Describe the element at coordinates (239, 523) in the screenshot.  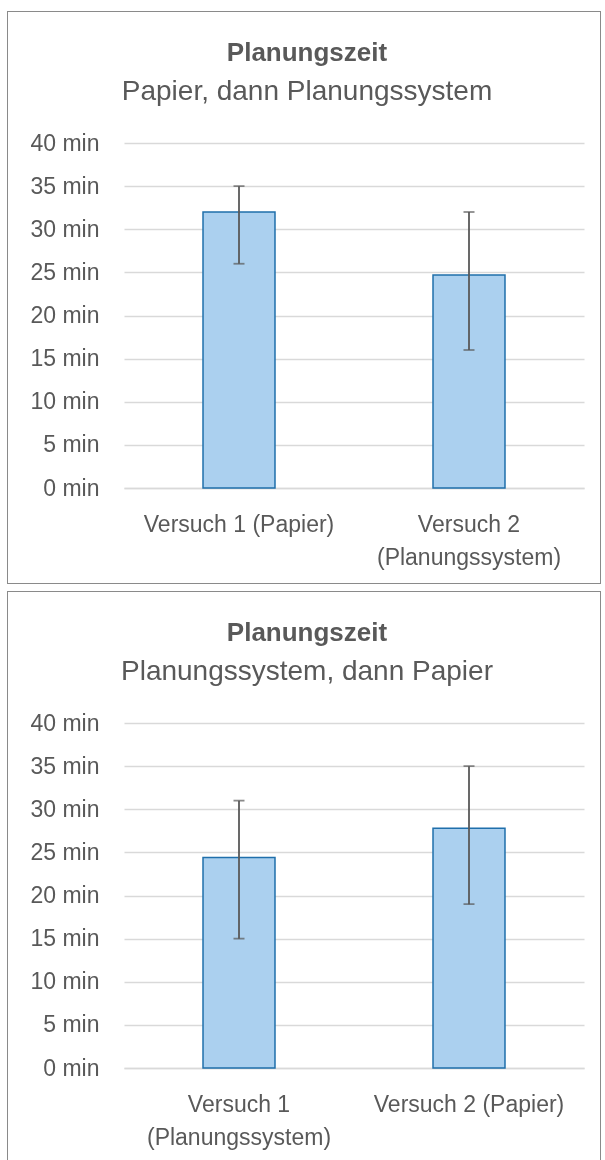
I see `x-tick-label: Versuch 1 (Papier)` at that location.